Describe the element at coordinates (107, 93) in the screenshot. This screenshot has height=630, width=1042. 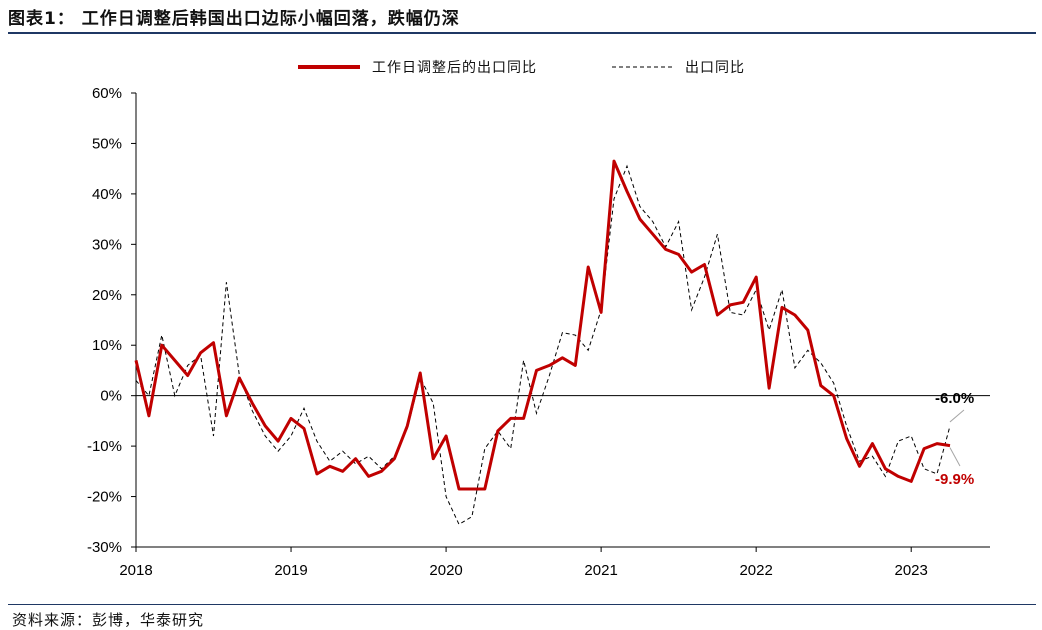
I see `y-tick-label: 60%` at that location.